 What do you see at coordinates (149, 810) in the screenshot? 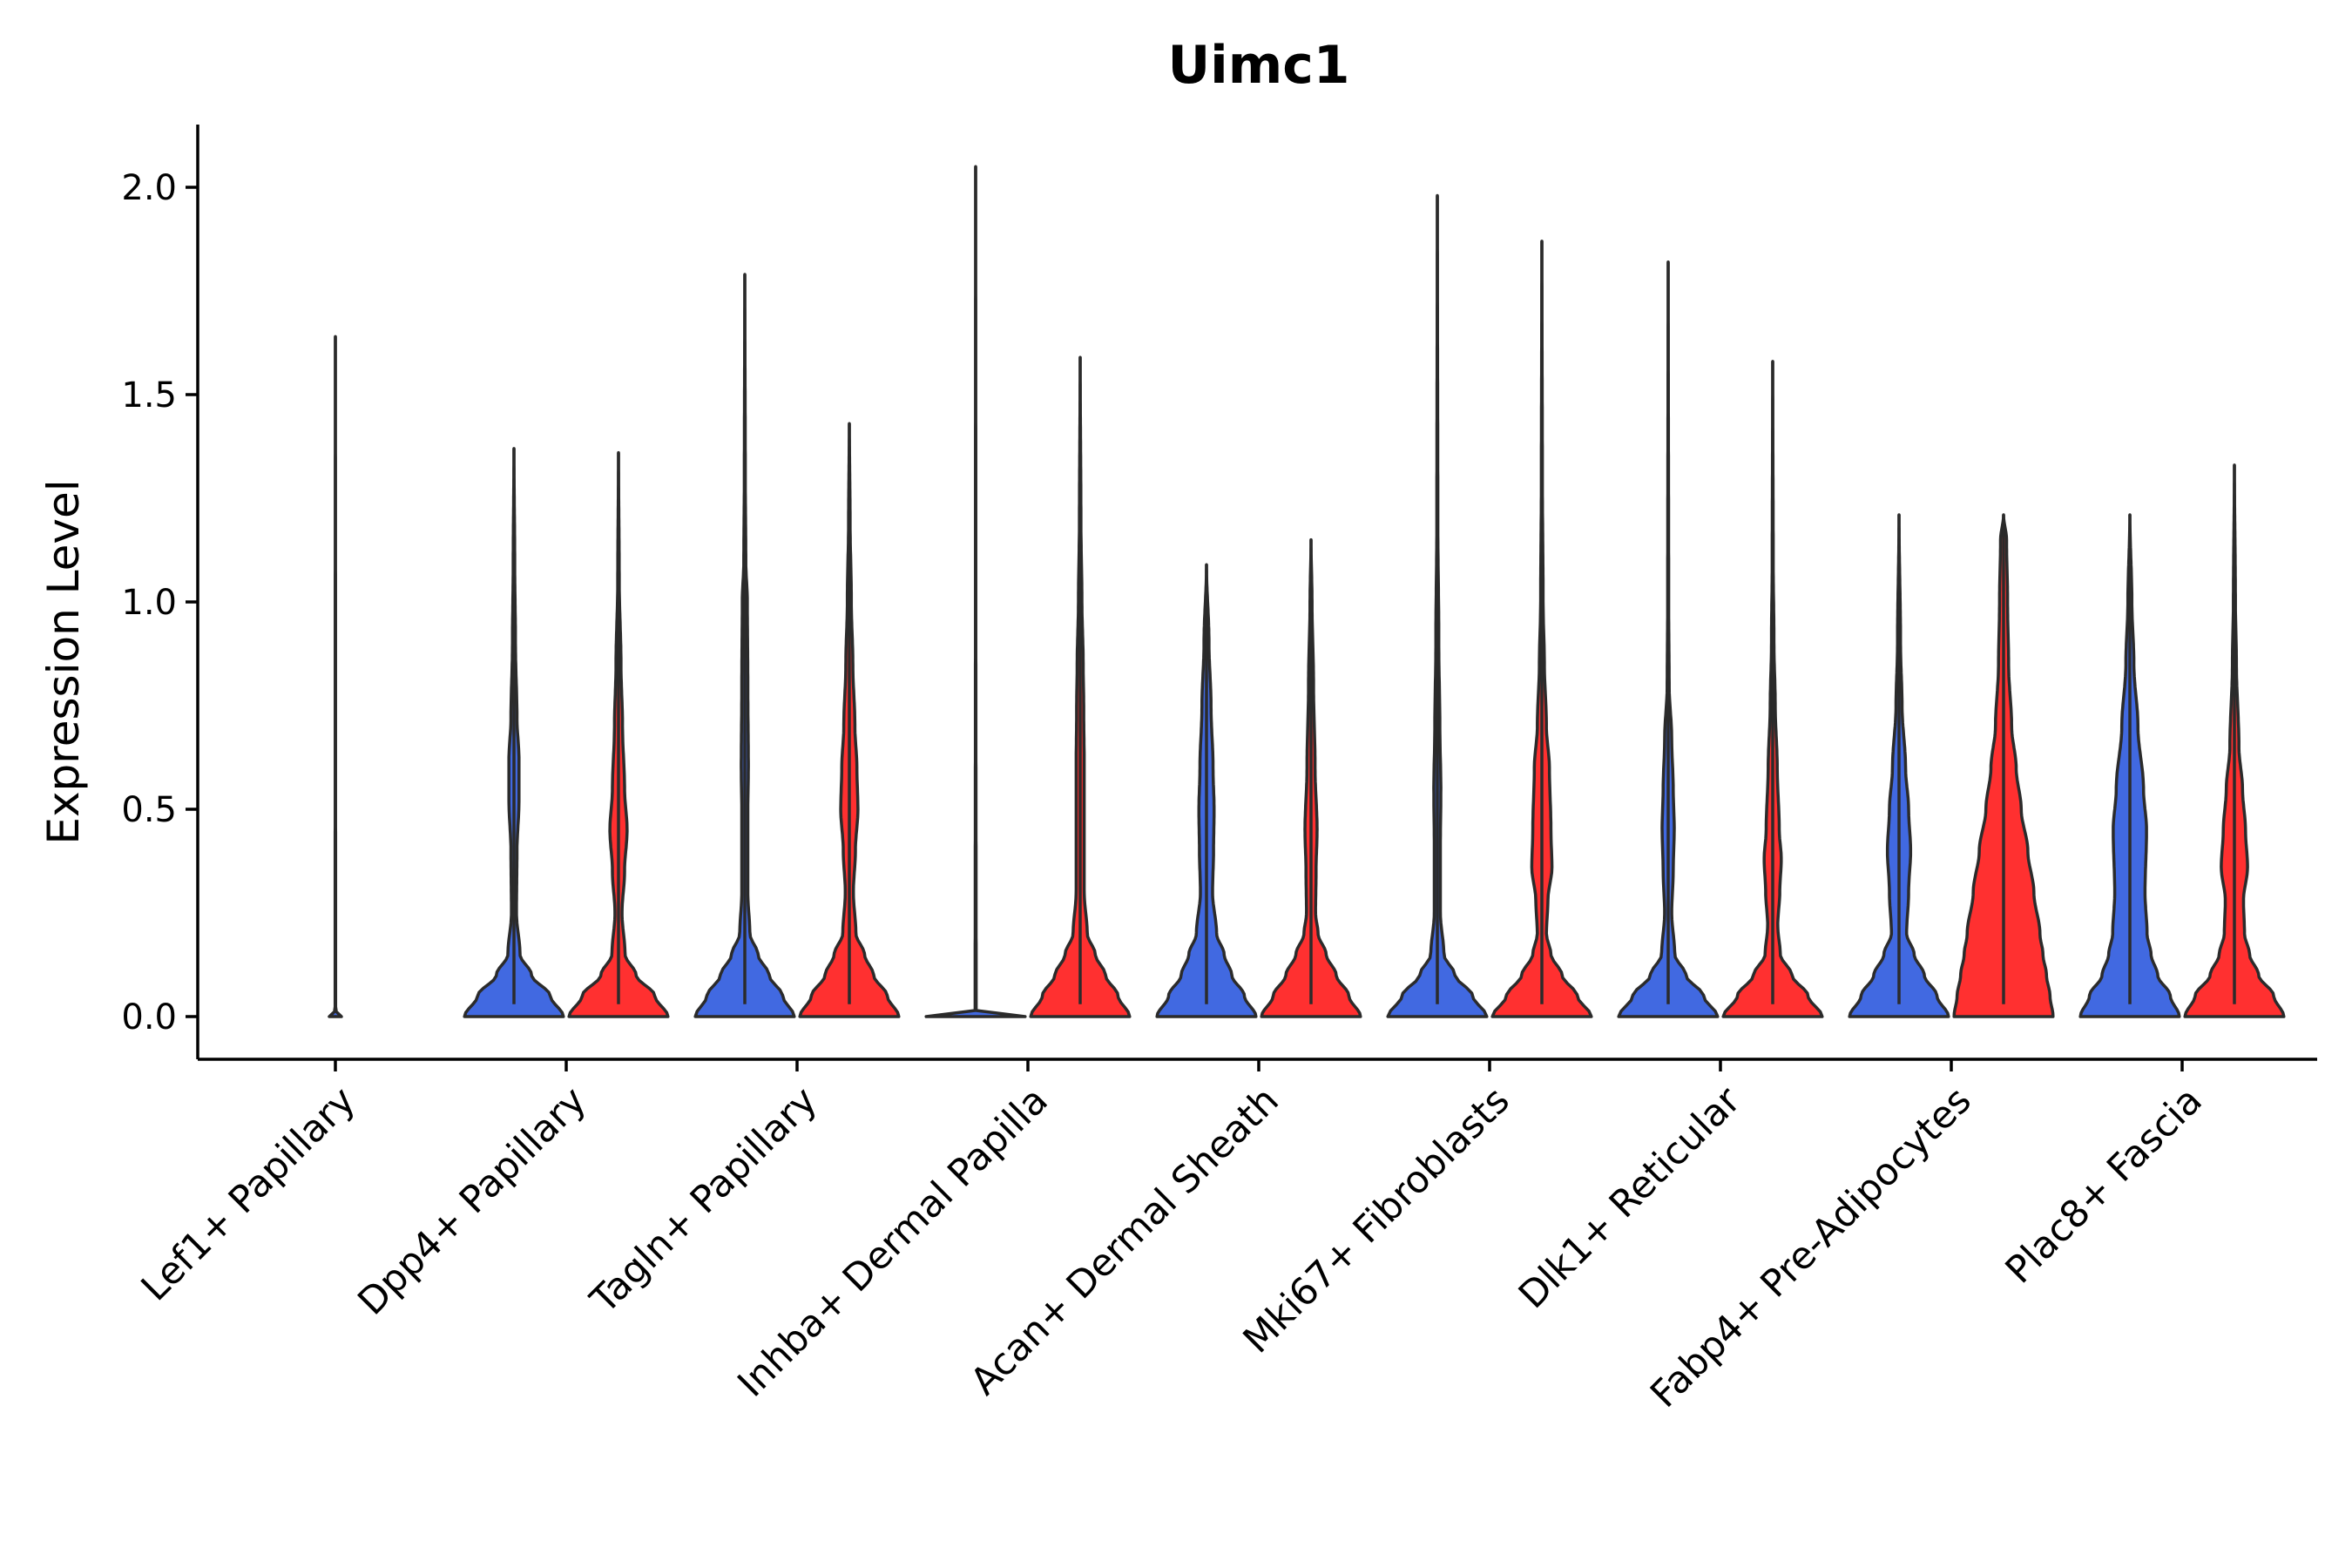
I see `y-tick-label: 0.5` at bounding box center [149, 810].